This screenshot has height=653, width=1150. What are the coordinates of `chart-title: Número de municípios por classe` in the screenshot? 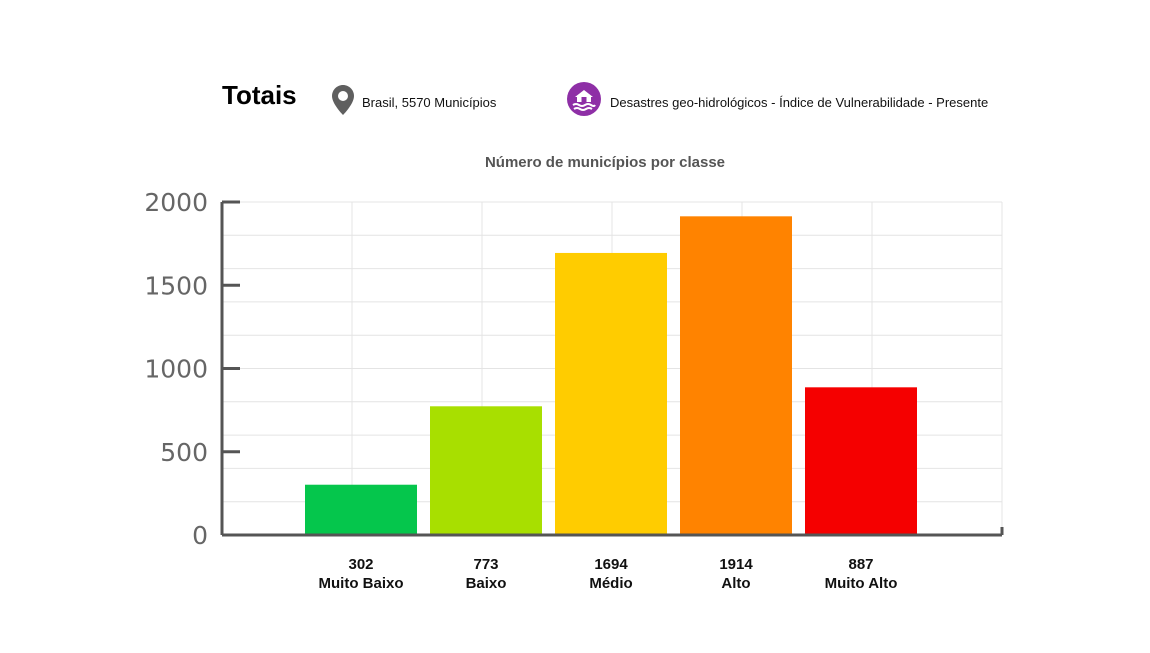 It's located at (605, 162).